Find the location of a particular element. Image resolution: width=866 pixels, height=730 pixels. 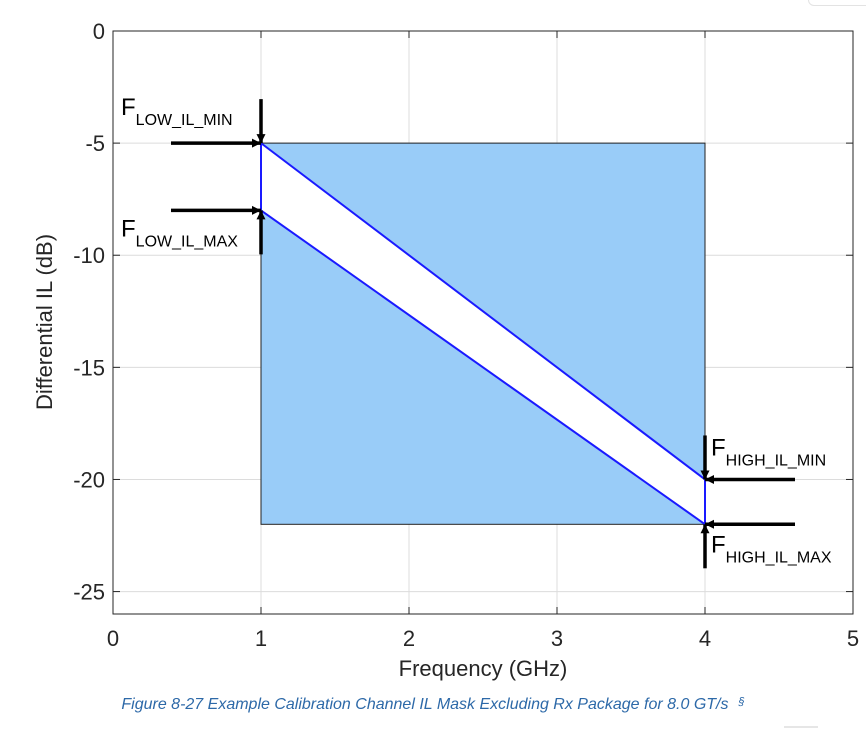

label-high-il-min: FHIGH_IL_MIN is located at coordinates (768, 451).